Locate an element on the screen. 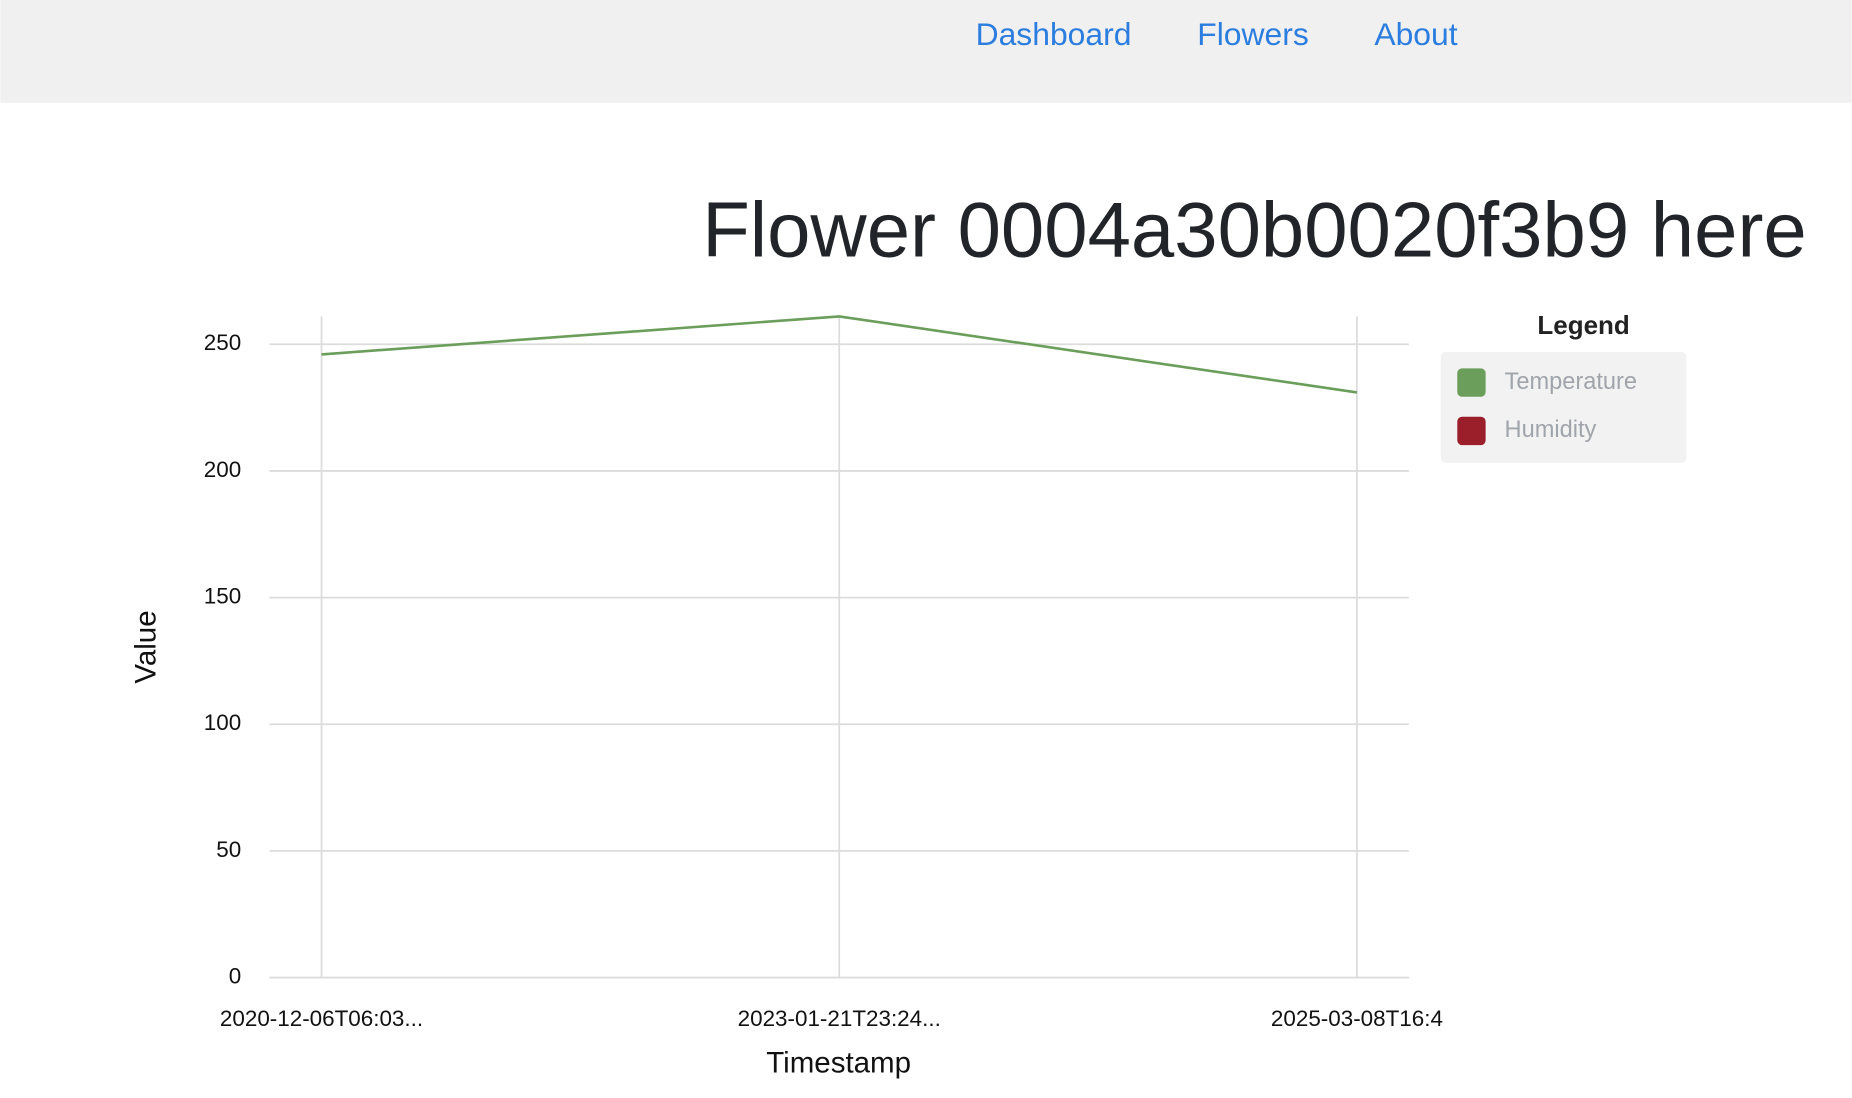 This screenshot has height=1098, width=1852. legend-box is located at coordinates (1563, 407).